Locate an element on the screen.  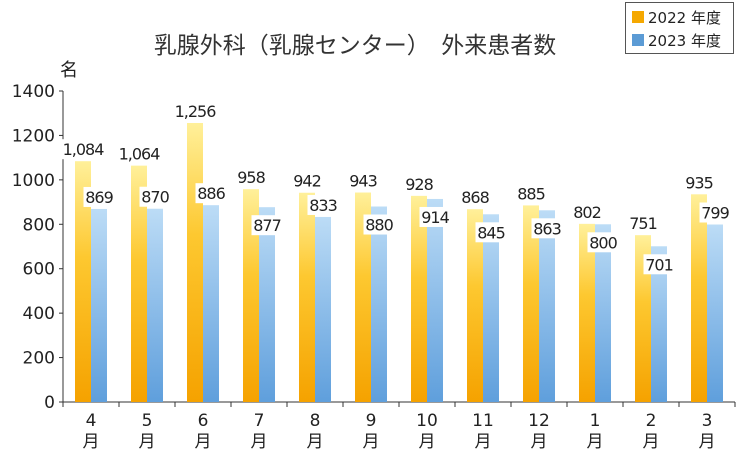
data-label-2022: 942 is located at coordinates (307, 181).